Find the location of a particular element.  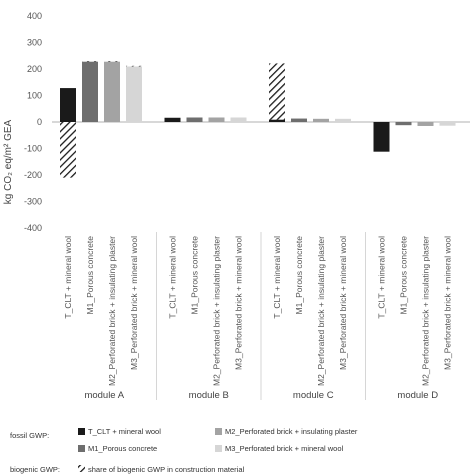

y-tick-label: 100 is located at coordinates (34, 96).